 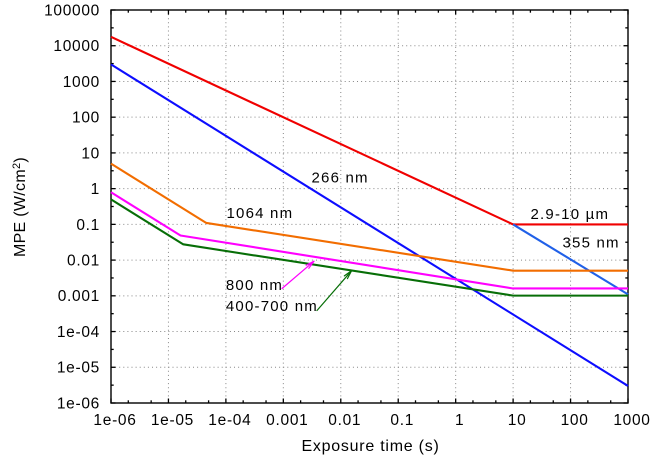 What do you see at coordinates (260, 213) in the screenshot?
I see `svg-text: 1064 nm` at bounding box center [260, 213].